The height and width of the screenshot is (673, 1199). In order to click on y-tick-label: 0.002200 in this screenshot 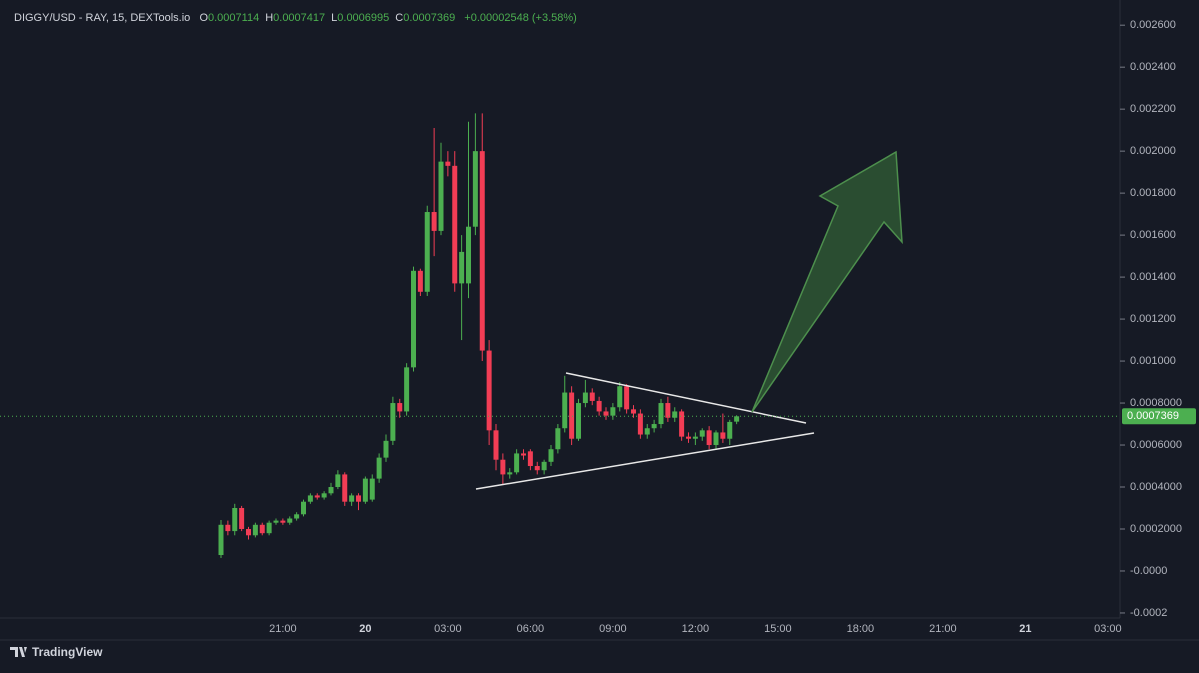, I will do `click(1153, 109)`.